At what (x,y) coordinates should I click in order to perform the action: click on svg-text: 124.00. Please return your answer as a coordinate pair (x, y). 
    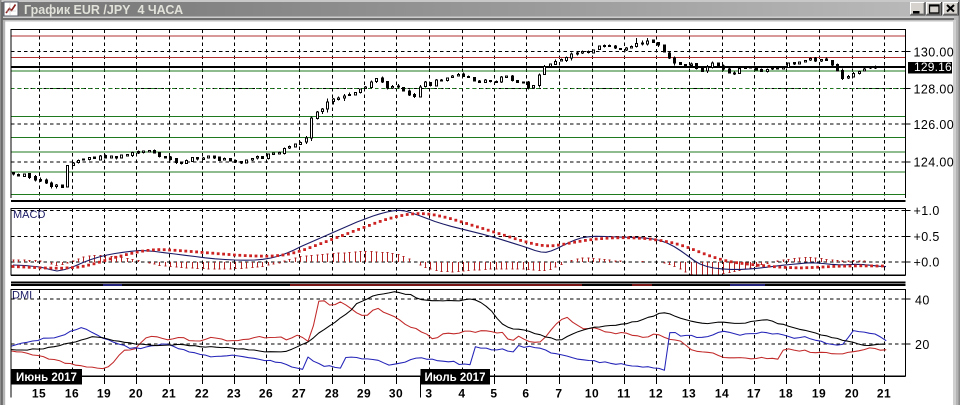
    Looking at the image, I should click on (934, 163).